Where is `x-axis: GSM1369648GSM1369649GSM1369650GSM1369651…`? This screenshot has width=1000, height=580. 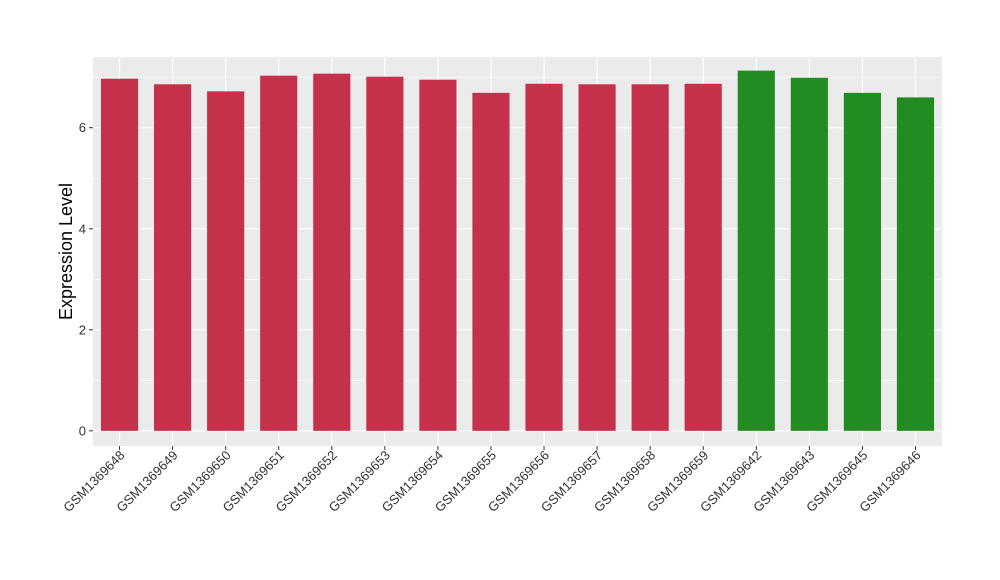 x-axis: GSM1369648GSM1369649GSM1369650GSM1369651… is located at coordinates (492, 480).